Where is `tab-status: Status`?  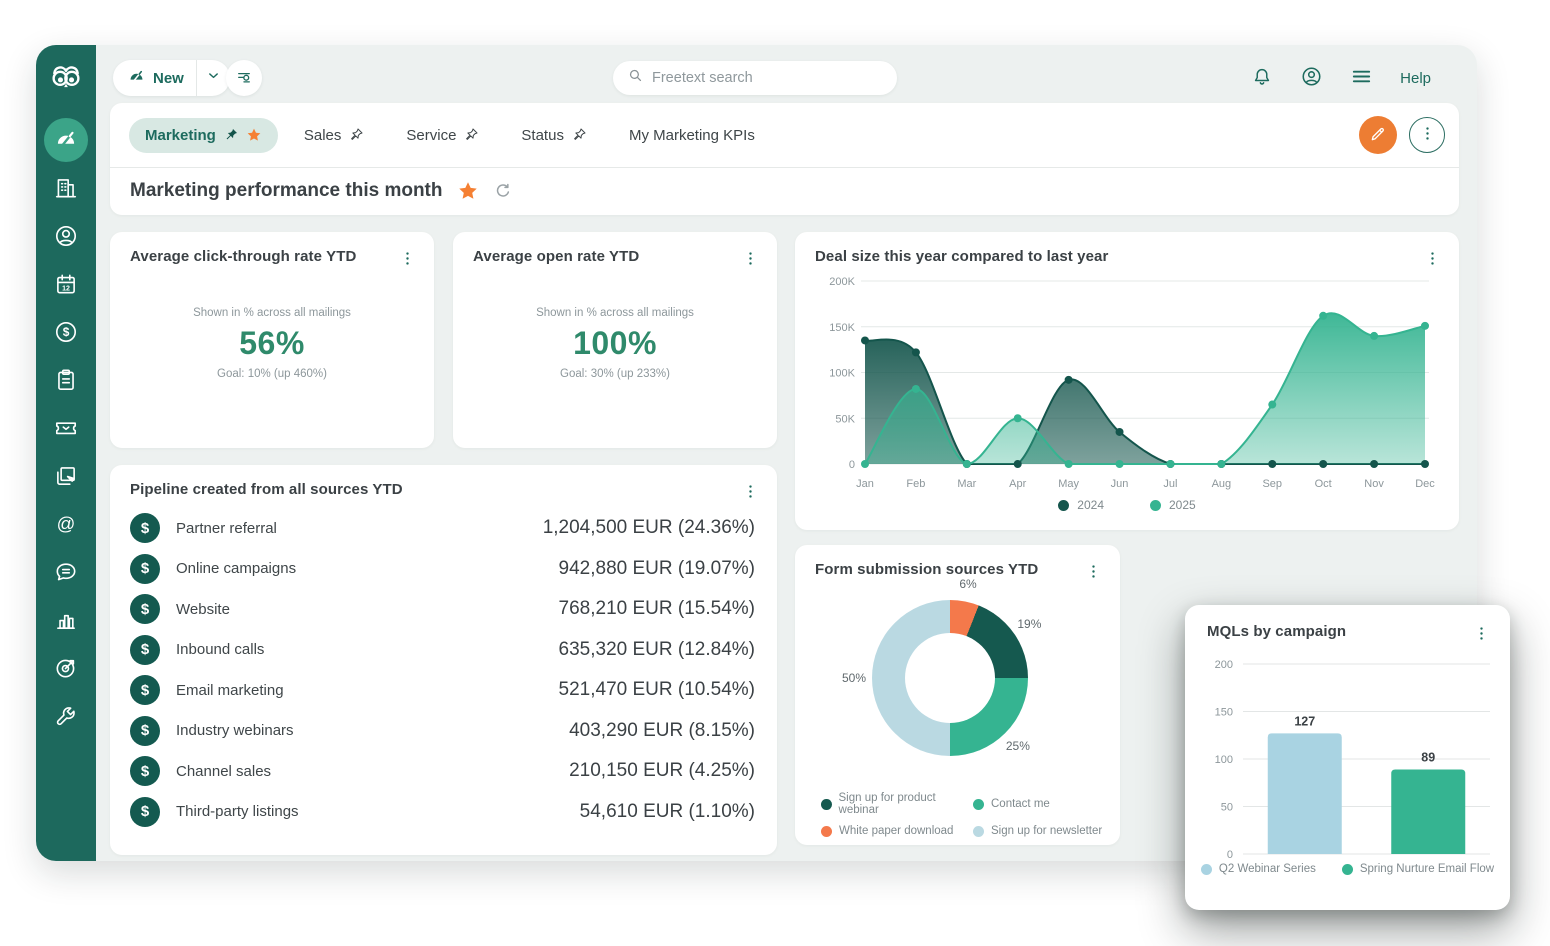
tab-status: Status is located at coordinates (554, 135).